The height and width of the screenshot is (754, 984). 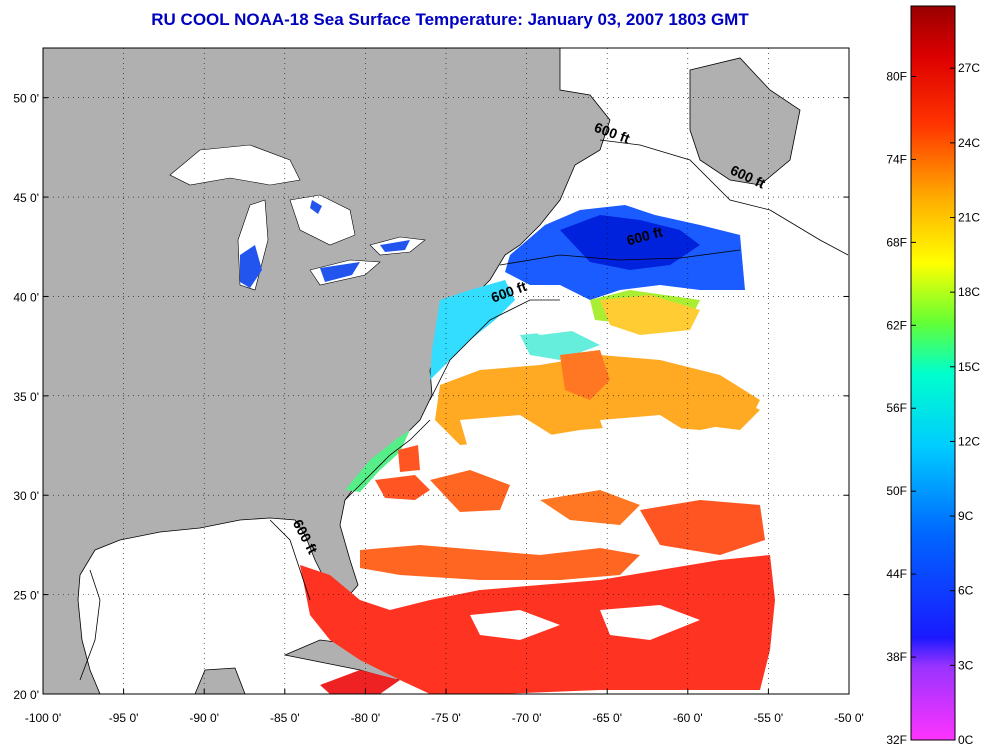 I want to click on colorbar-label-celsius: 27C, so click(x=969, y=68).